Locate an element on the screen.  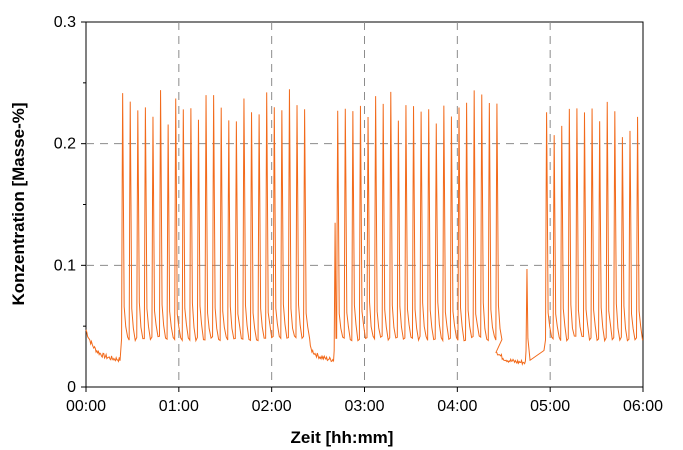
x-tick-label: 00:00 is located at coordinates (86, 406).